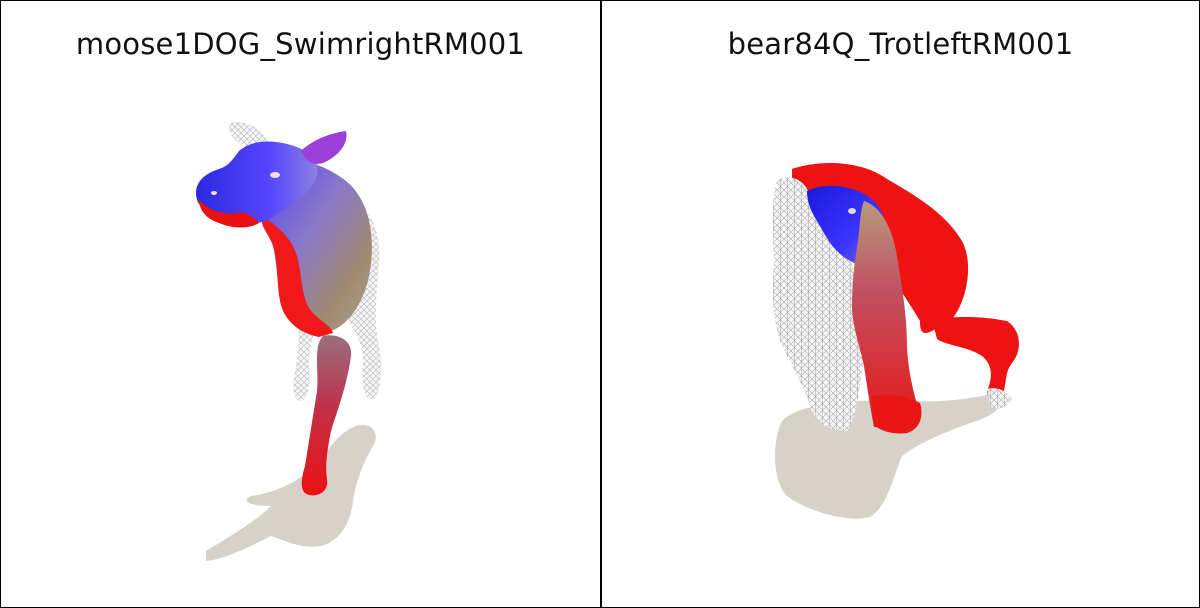  I want to click on bear-foot, so click(897, 414).